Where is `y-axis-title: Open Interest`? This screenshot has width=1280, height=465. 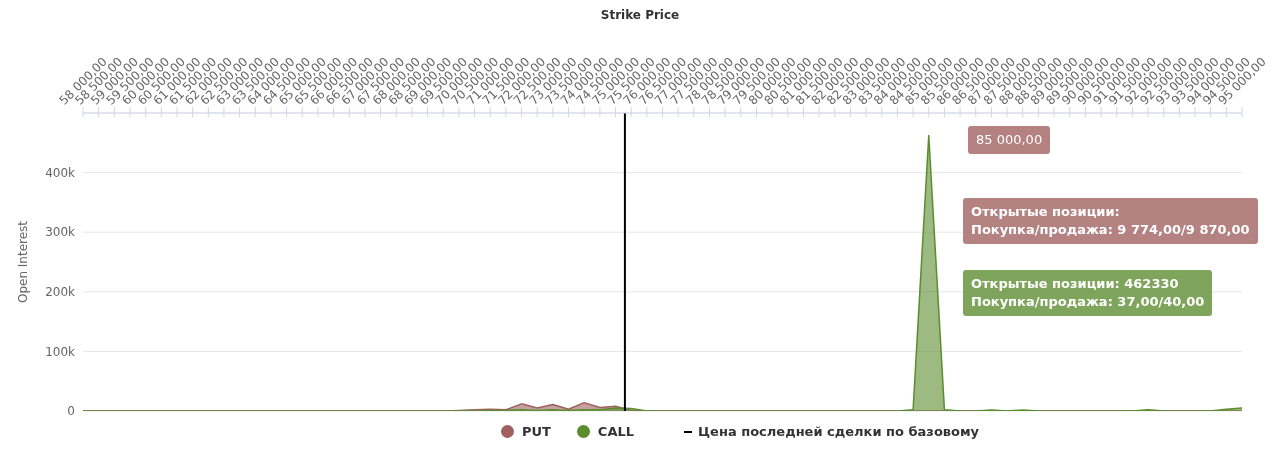 y-axis-title: Open Interest is located at coordinates (23, 262).